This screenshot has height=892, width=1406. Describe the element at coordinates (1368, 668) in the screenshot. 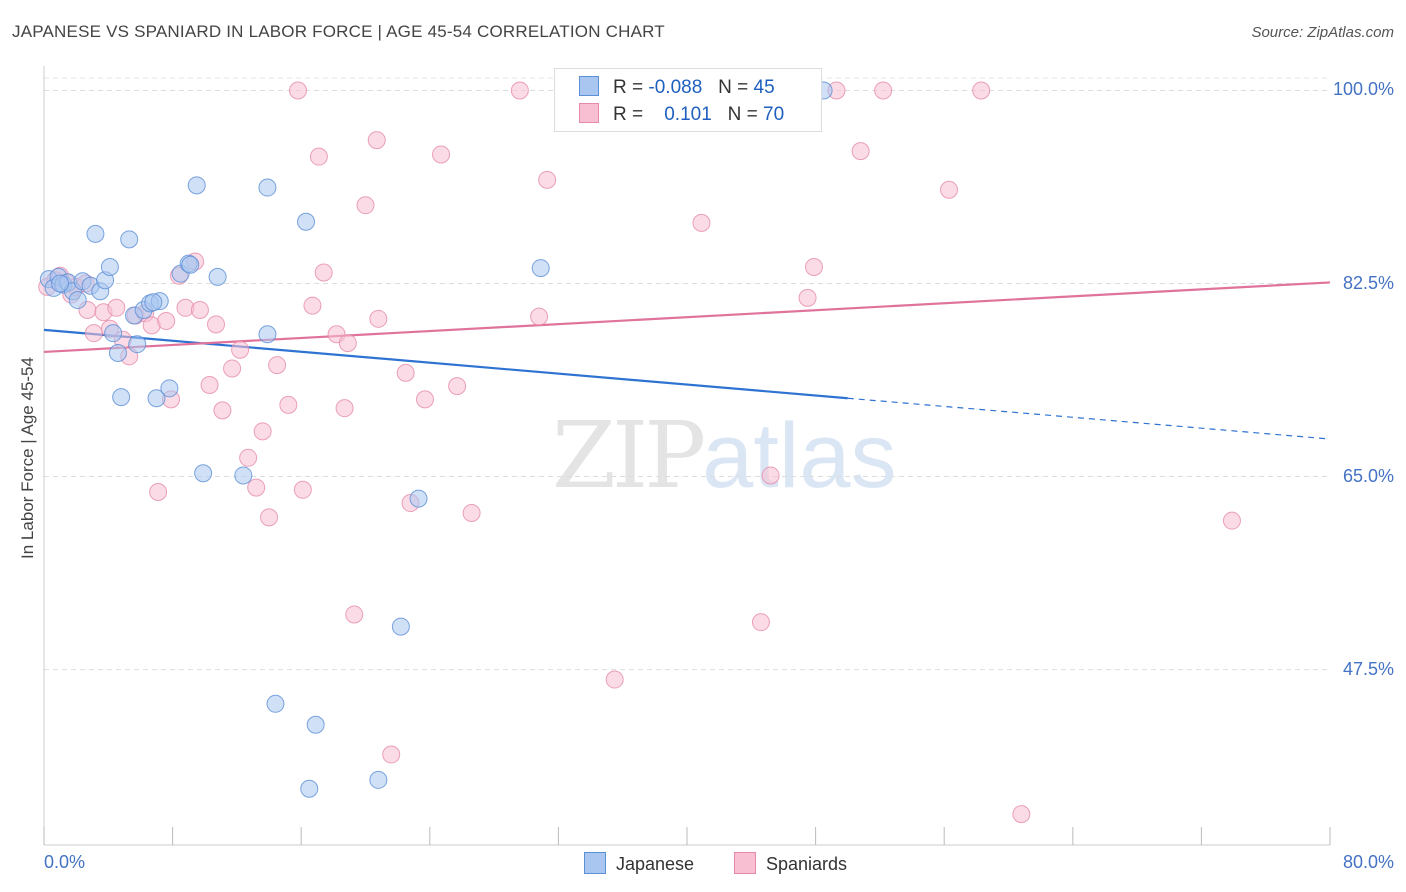

I see `y-tick-label: 47.5%` at that location.